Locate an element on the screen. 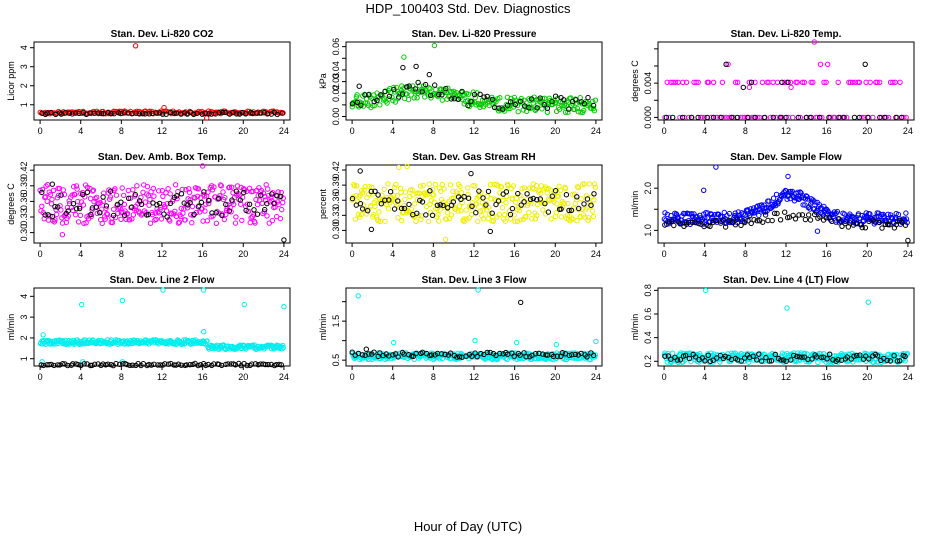  x-tick-label: 24 is located at coordinates (596, 254).